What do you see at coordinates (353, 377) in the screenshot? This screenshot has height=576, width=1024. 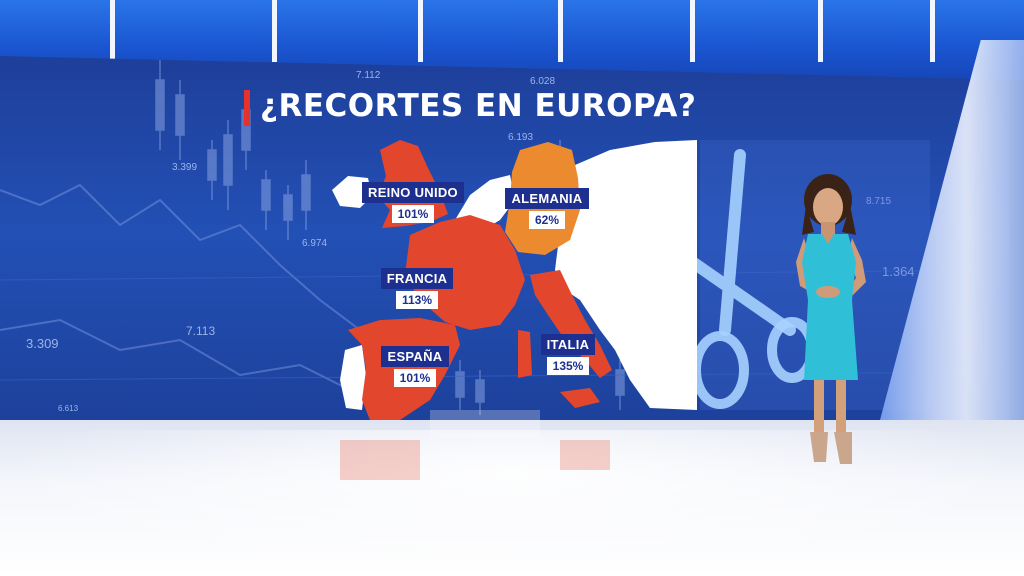 I see `map-region-portugal` at bounding box center [353, 377].